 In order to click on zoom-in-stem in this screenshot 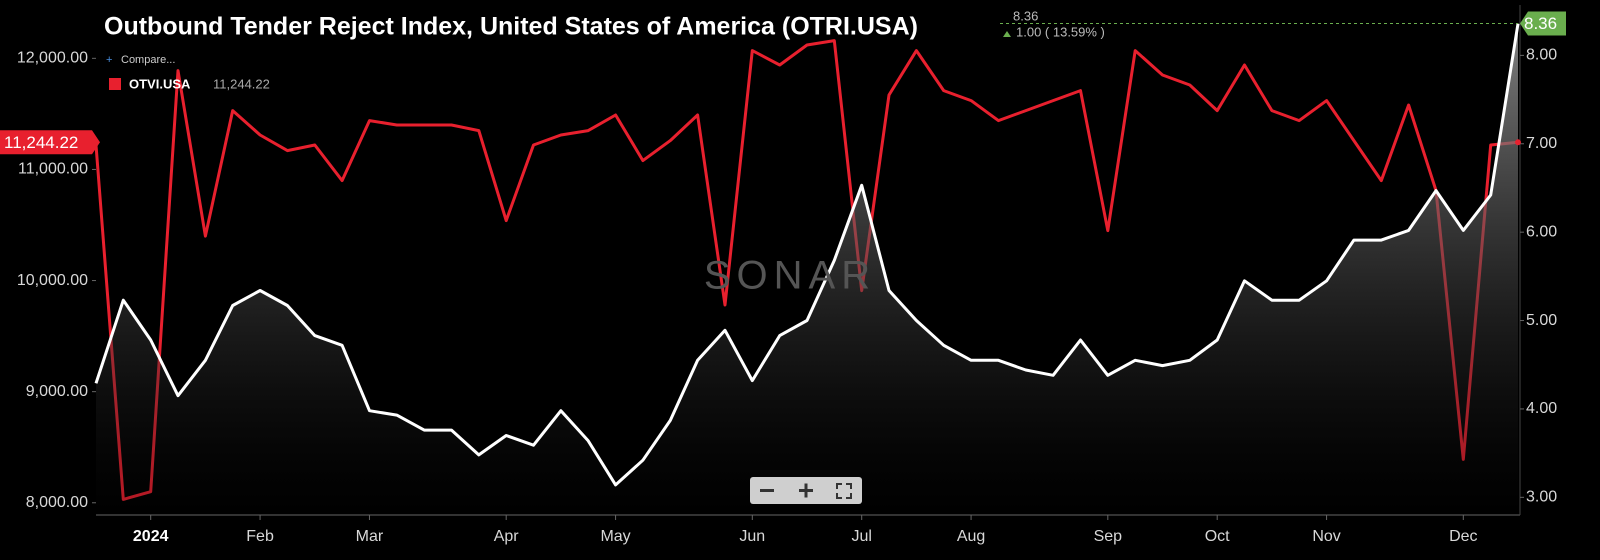, I will do `click(806, 490)`.